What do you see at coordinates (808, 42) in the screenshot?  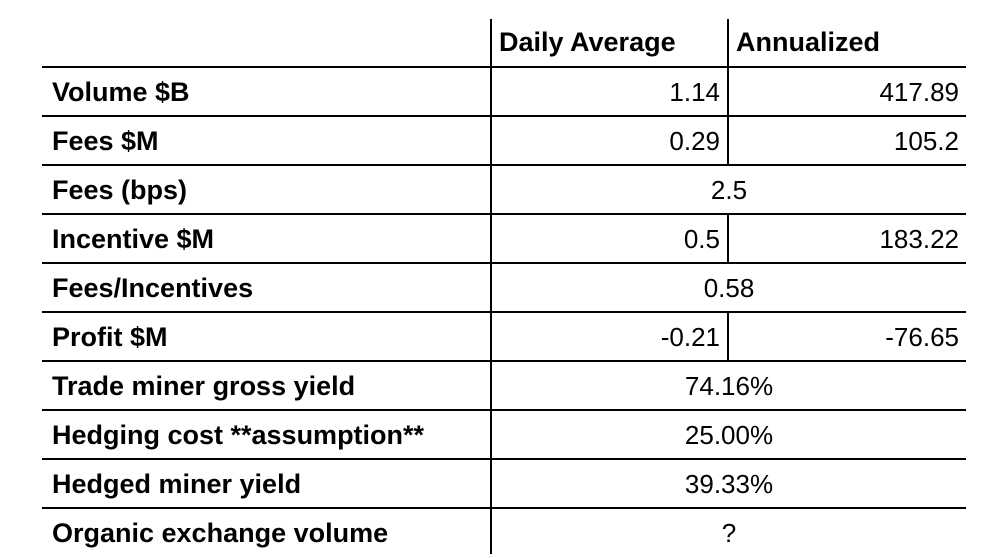 I see `header-annualized: Annualized` at bounding box center [808, 42].